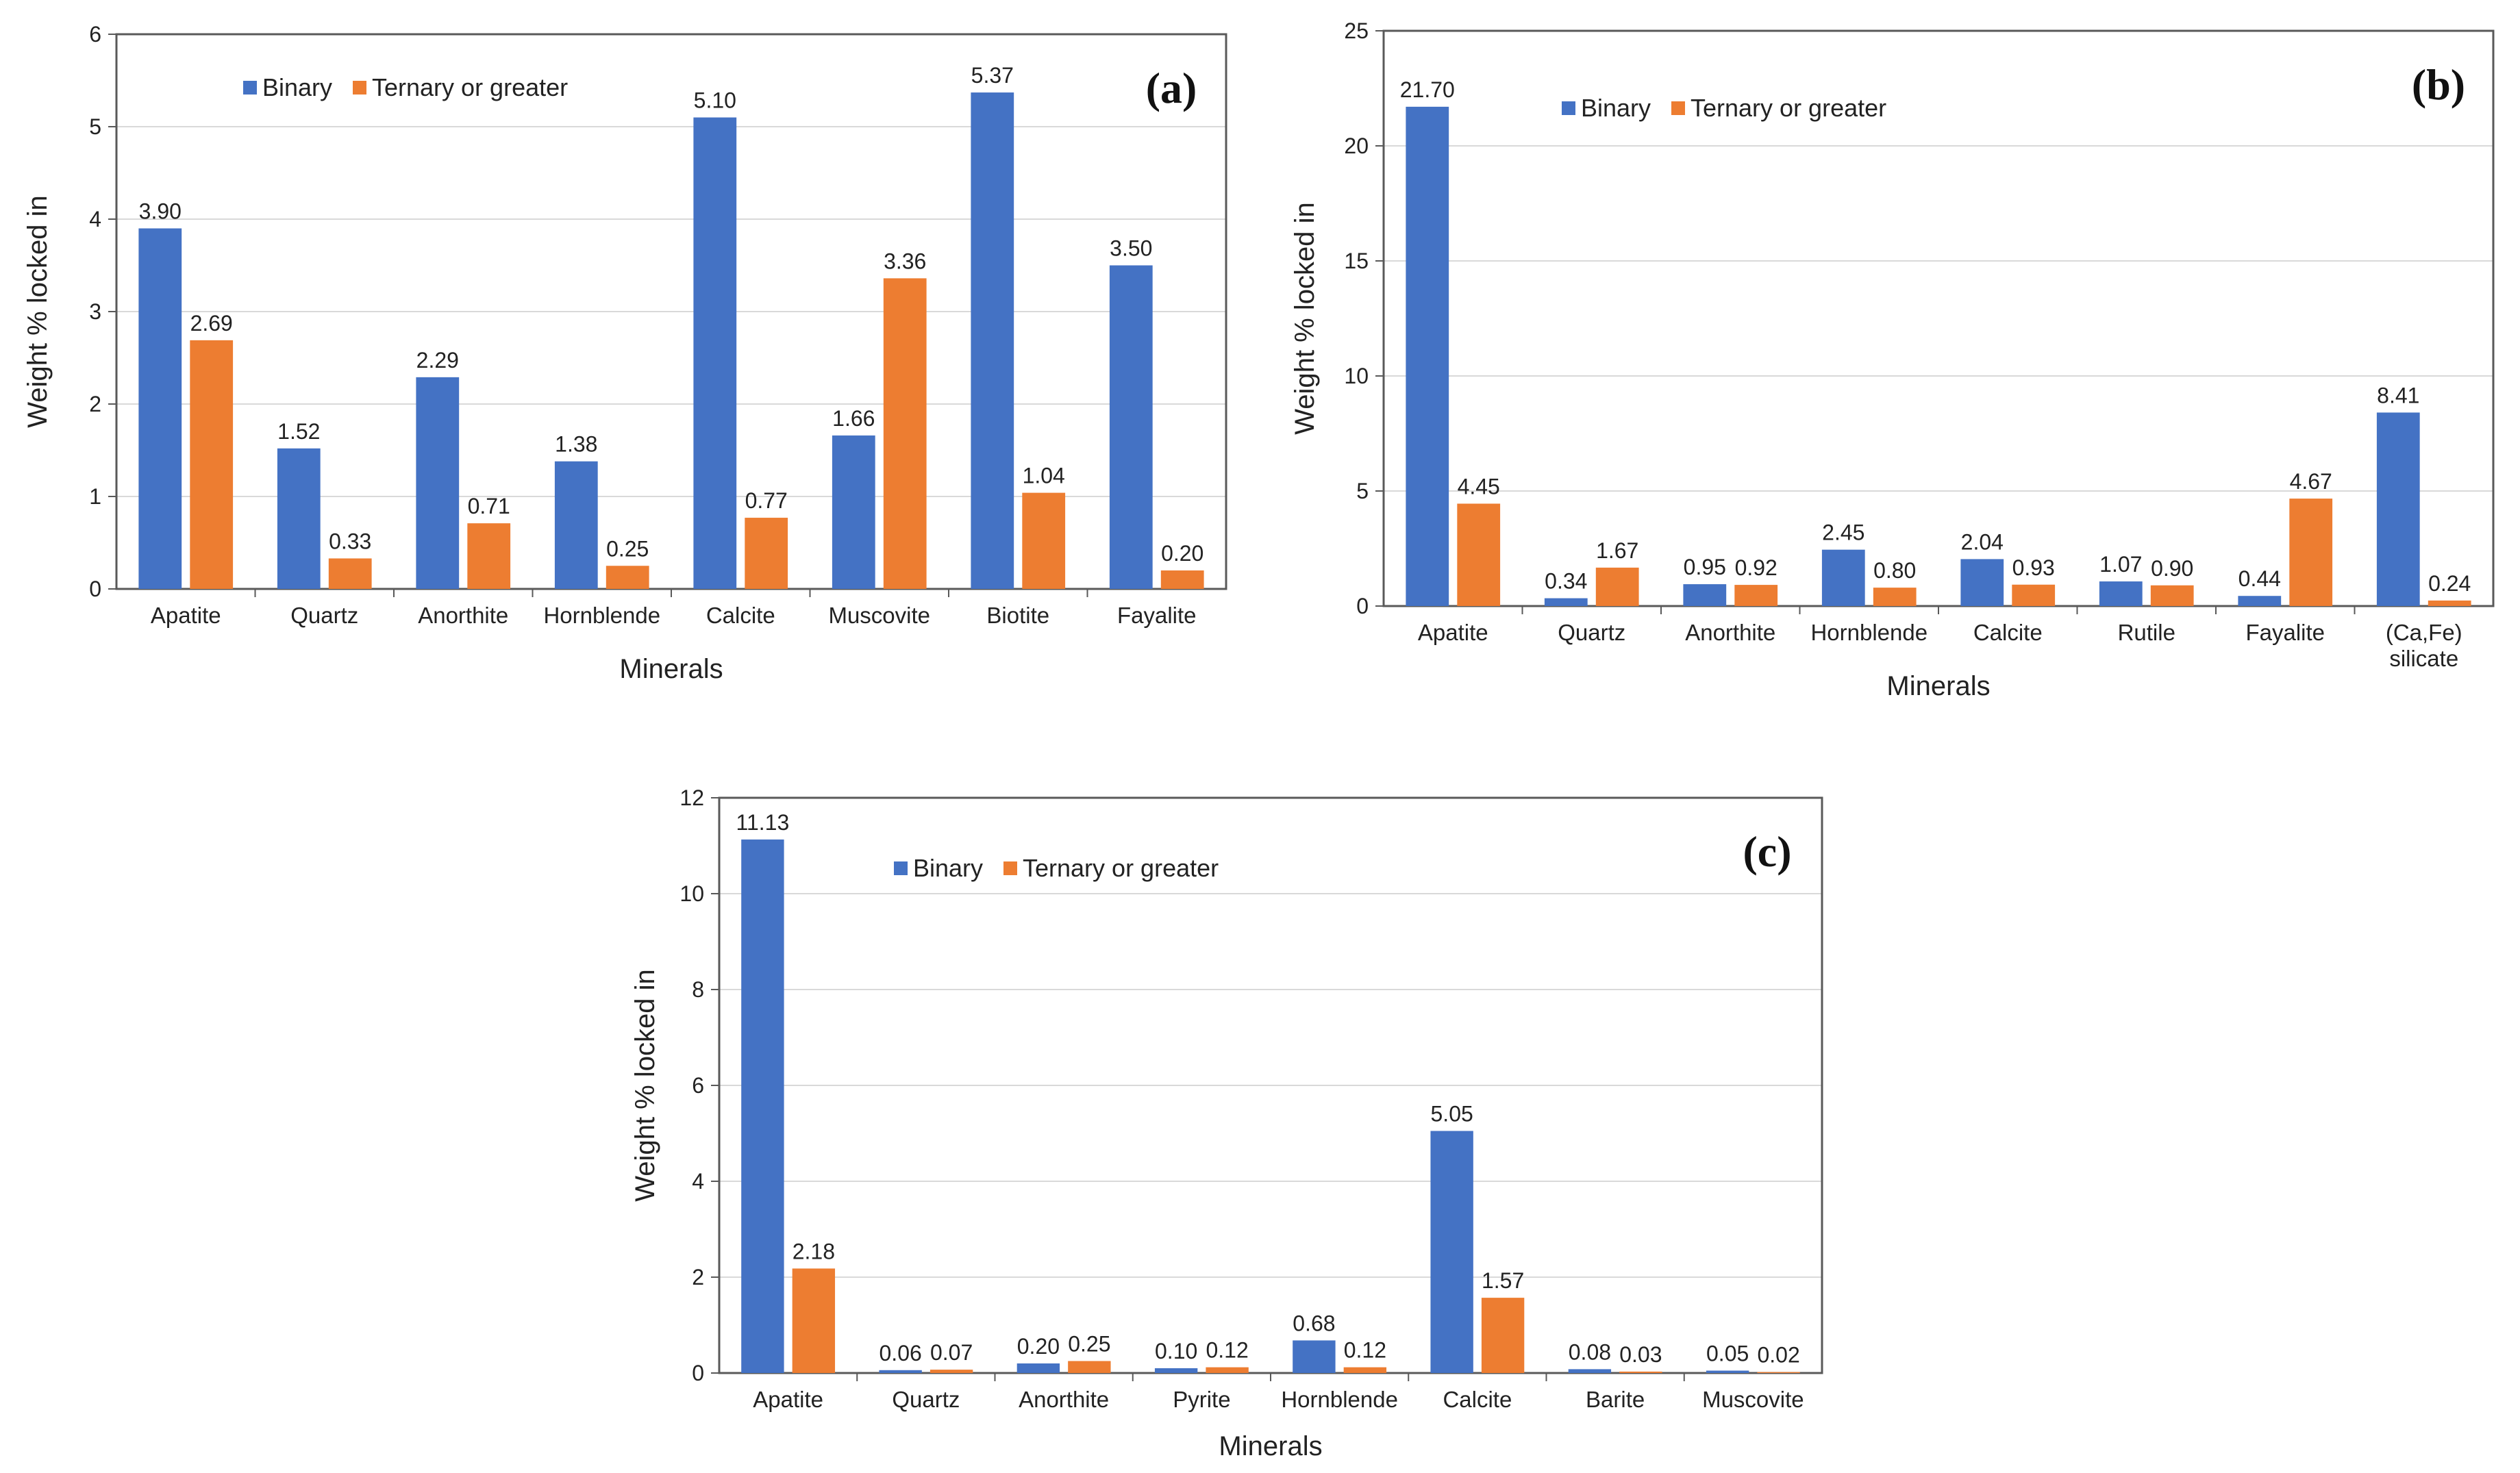  I want to click on x-tick-label: Rutile, so click(2146, 632).